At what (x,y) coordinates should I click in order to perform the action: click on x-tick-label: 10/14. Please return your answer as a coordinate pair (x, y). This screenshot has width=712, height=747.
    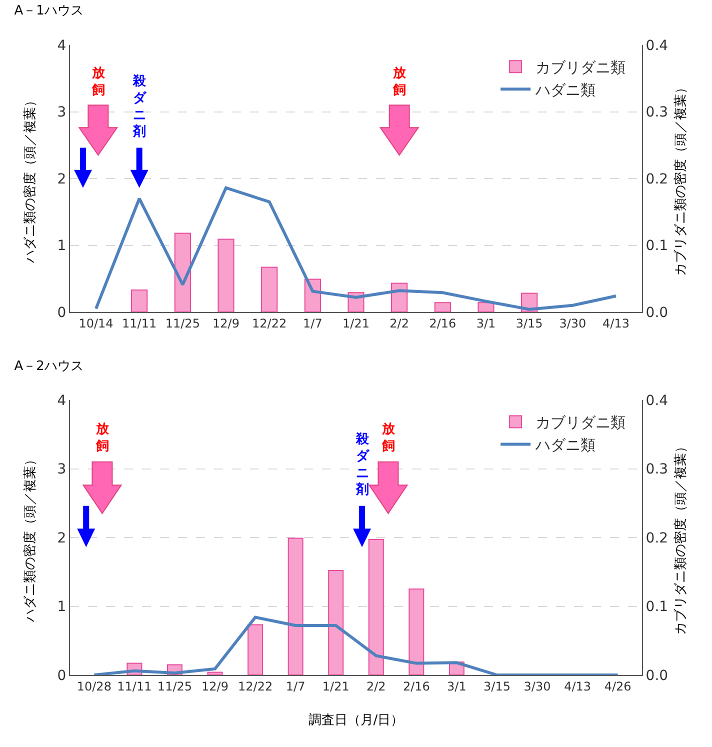
    Looking at the image, I should click on (96, 323).